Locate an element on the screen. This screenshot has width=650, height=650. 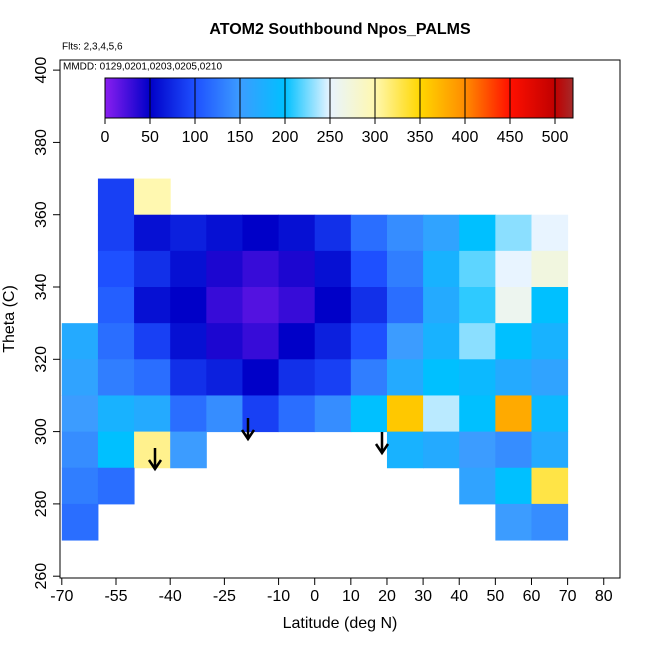
y-tick-label: 380 is located at coordinates (41, 142).